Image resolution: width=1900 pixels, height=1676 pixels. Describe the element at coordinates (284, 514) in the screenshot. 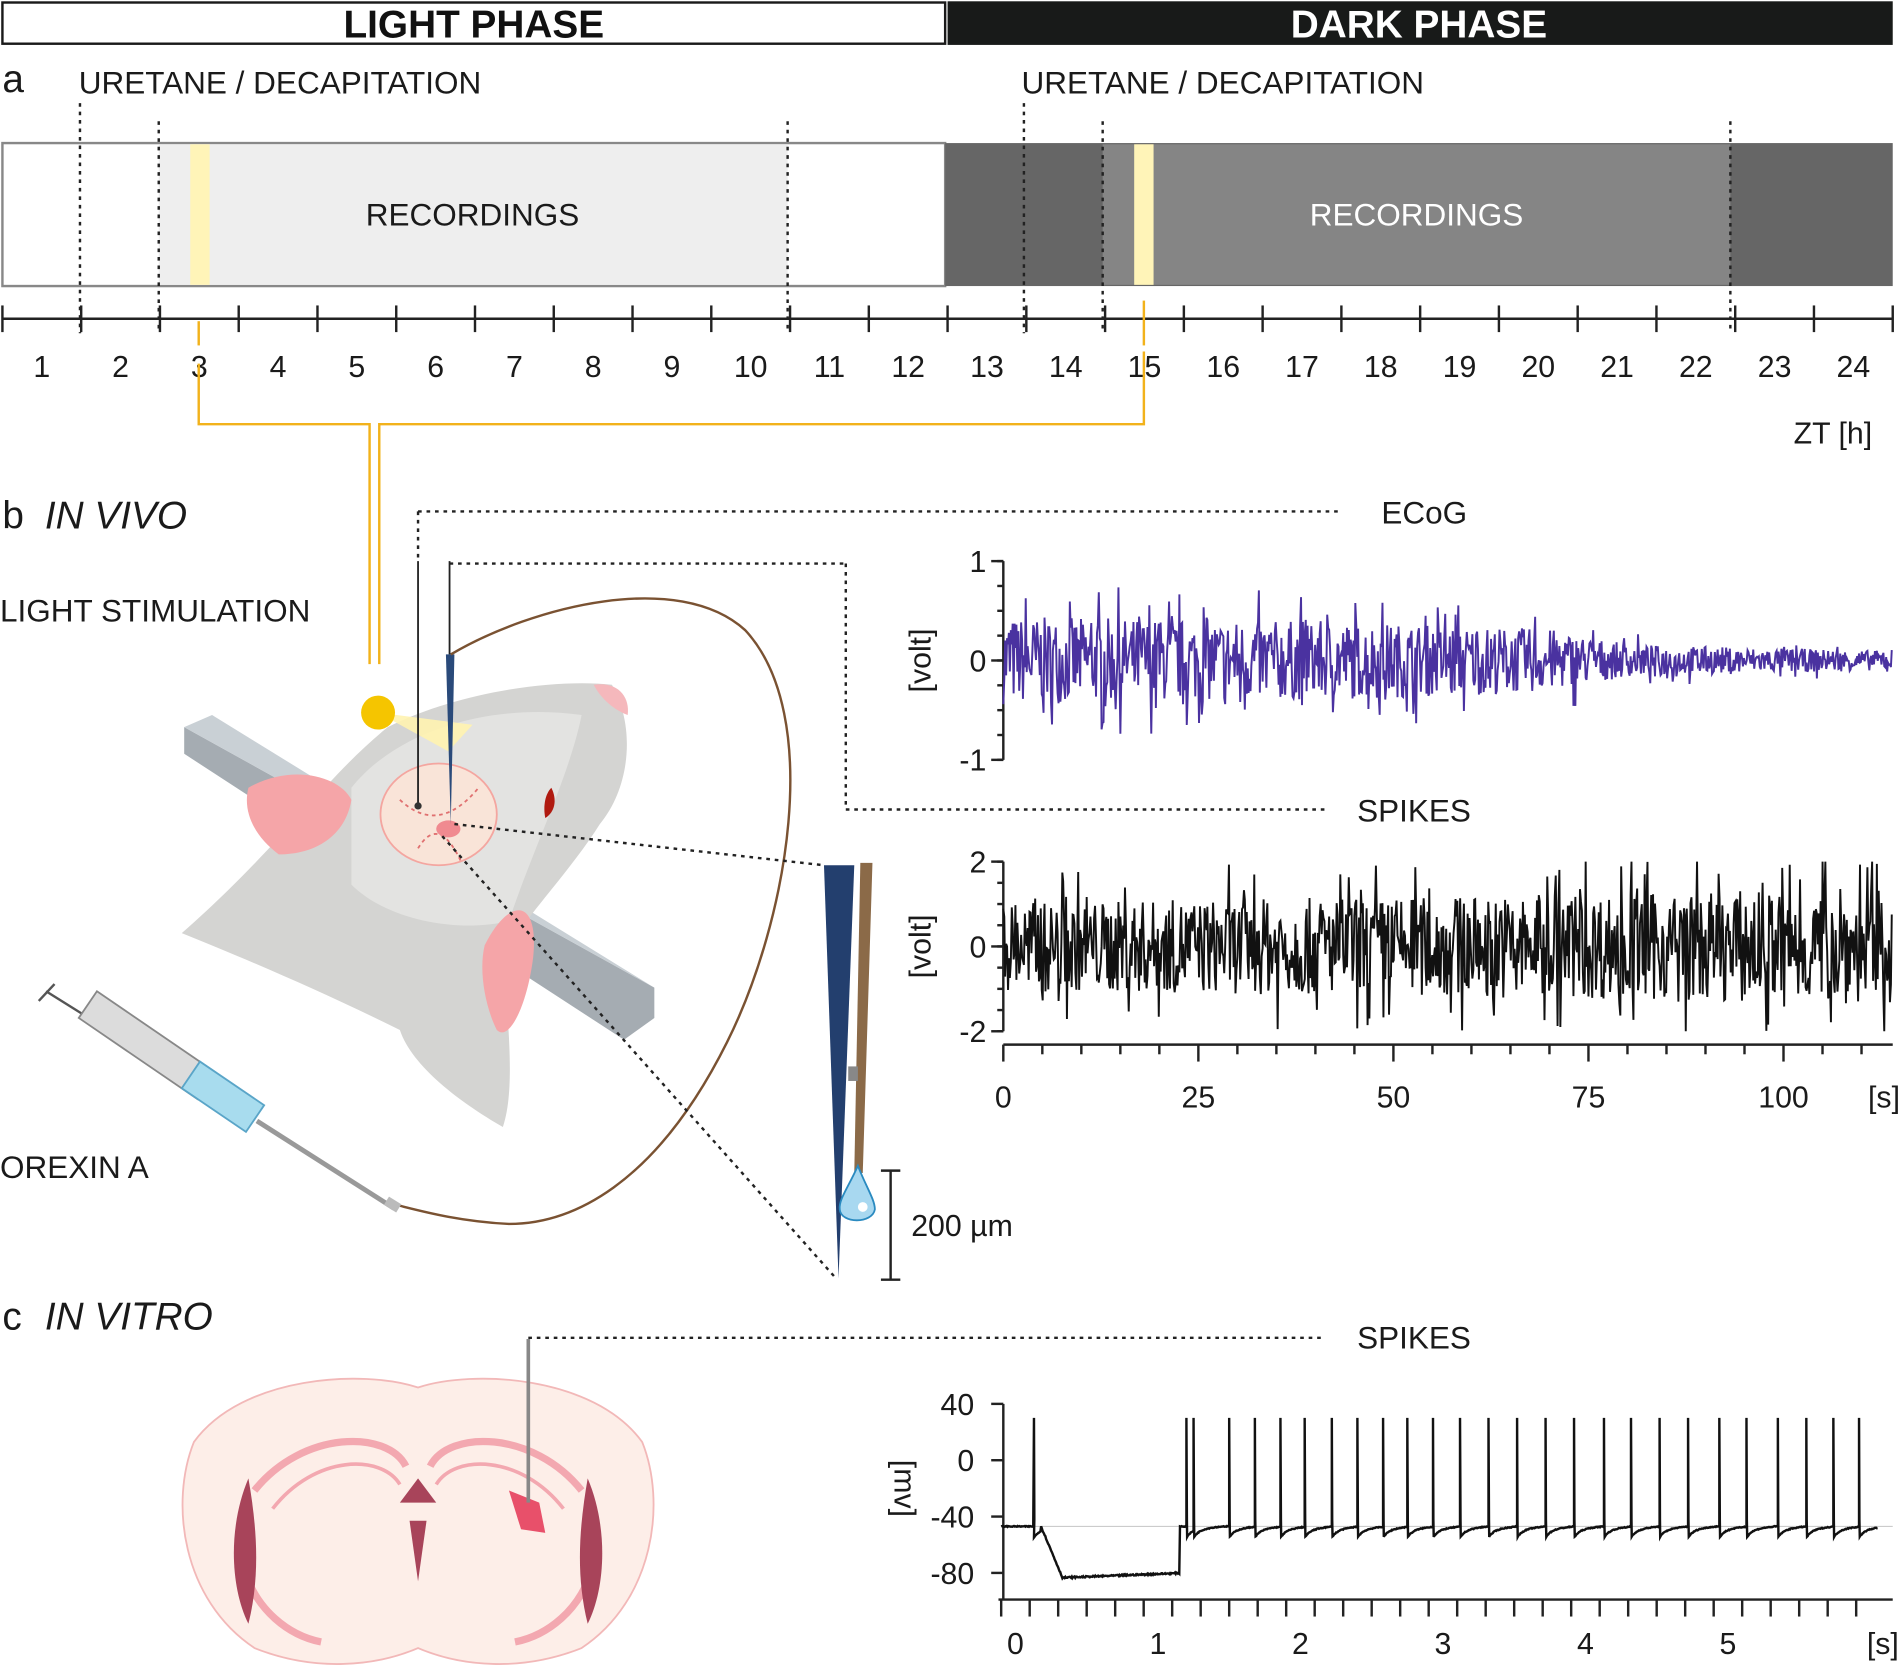

I see `light-stim-bracket` at that location.